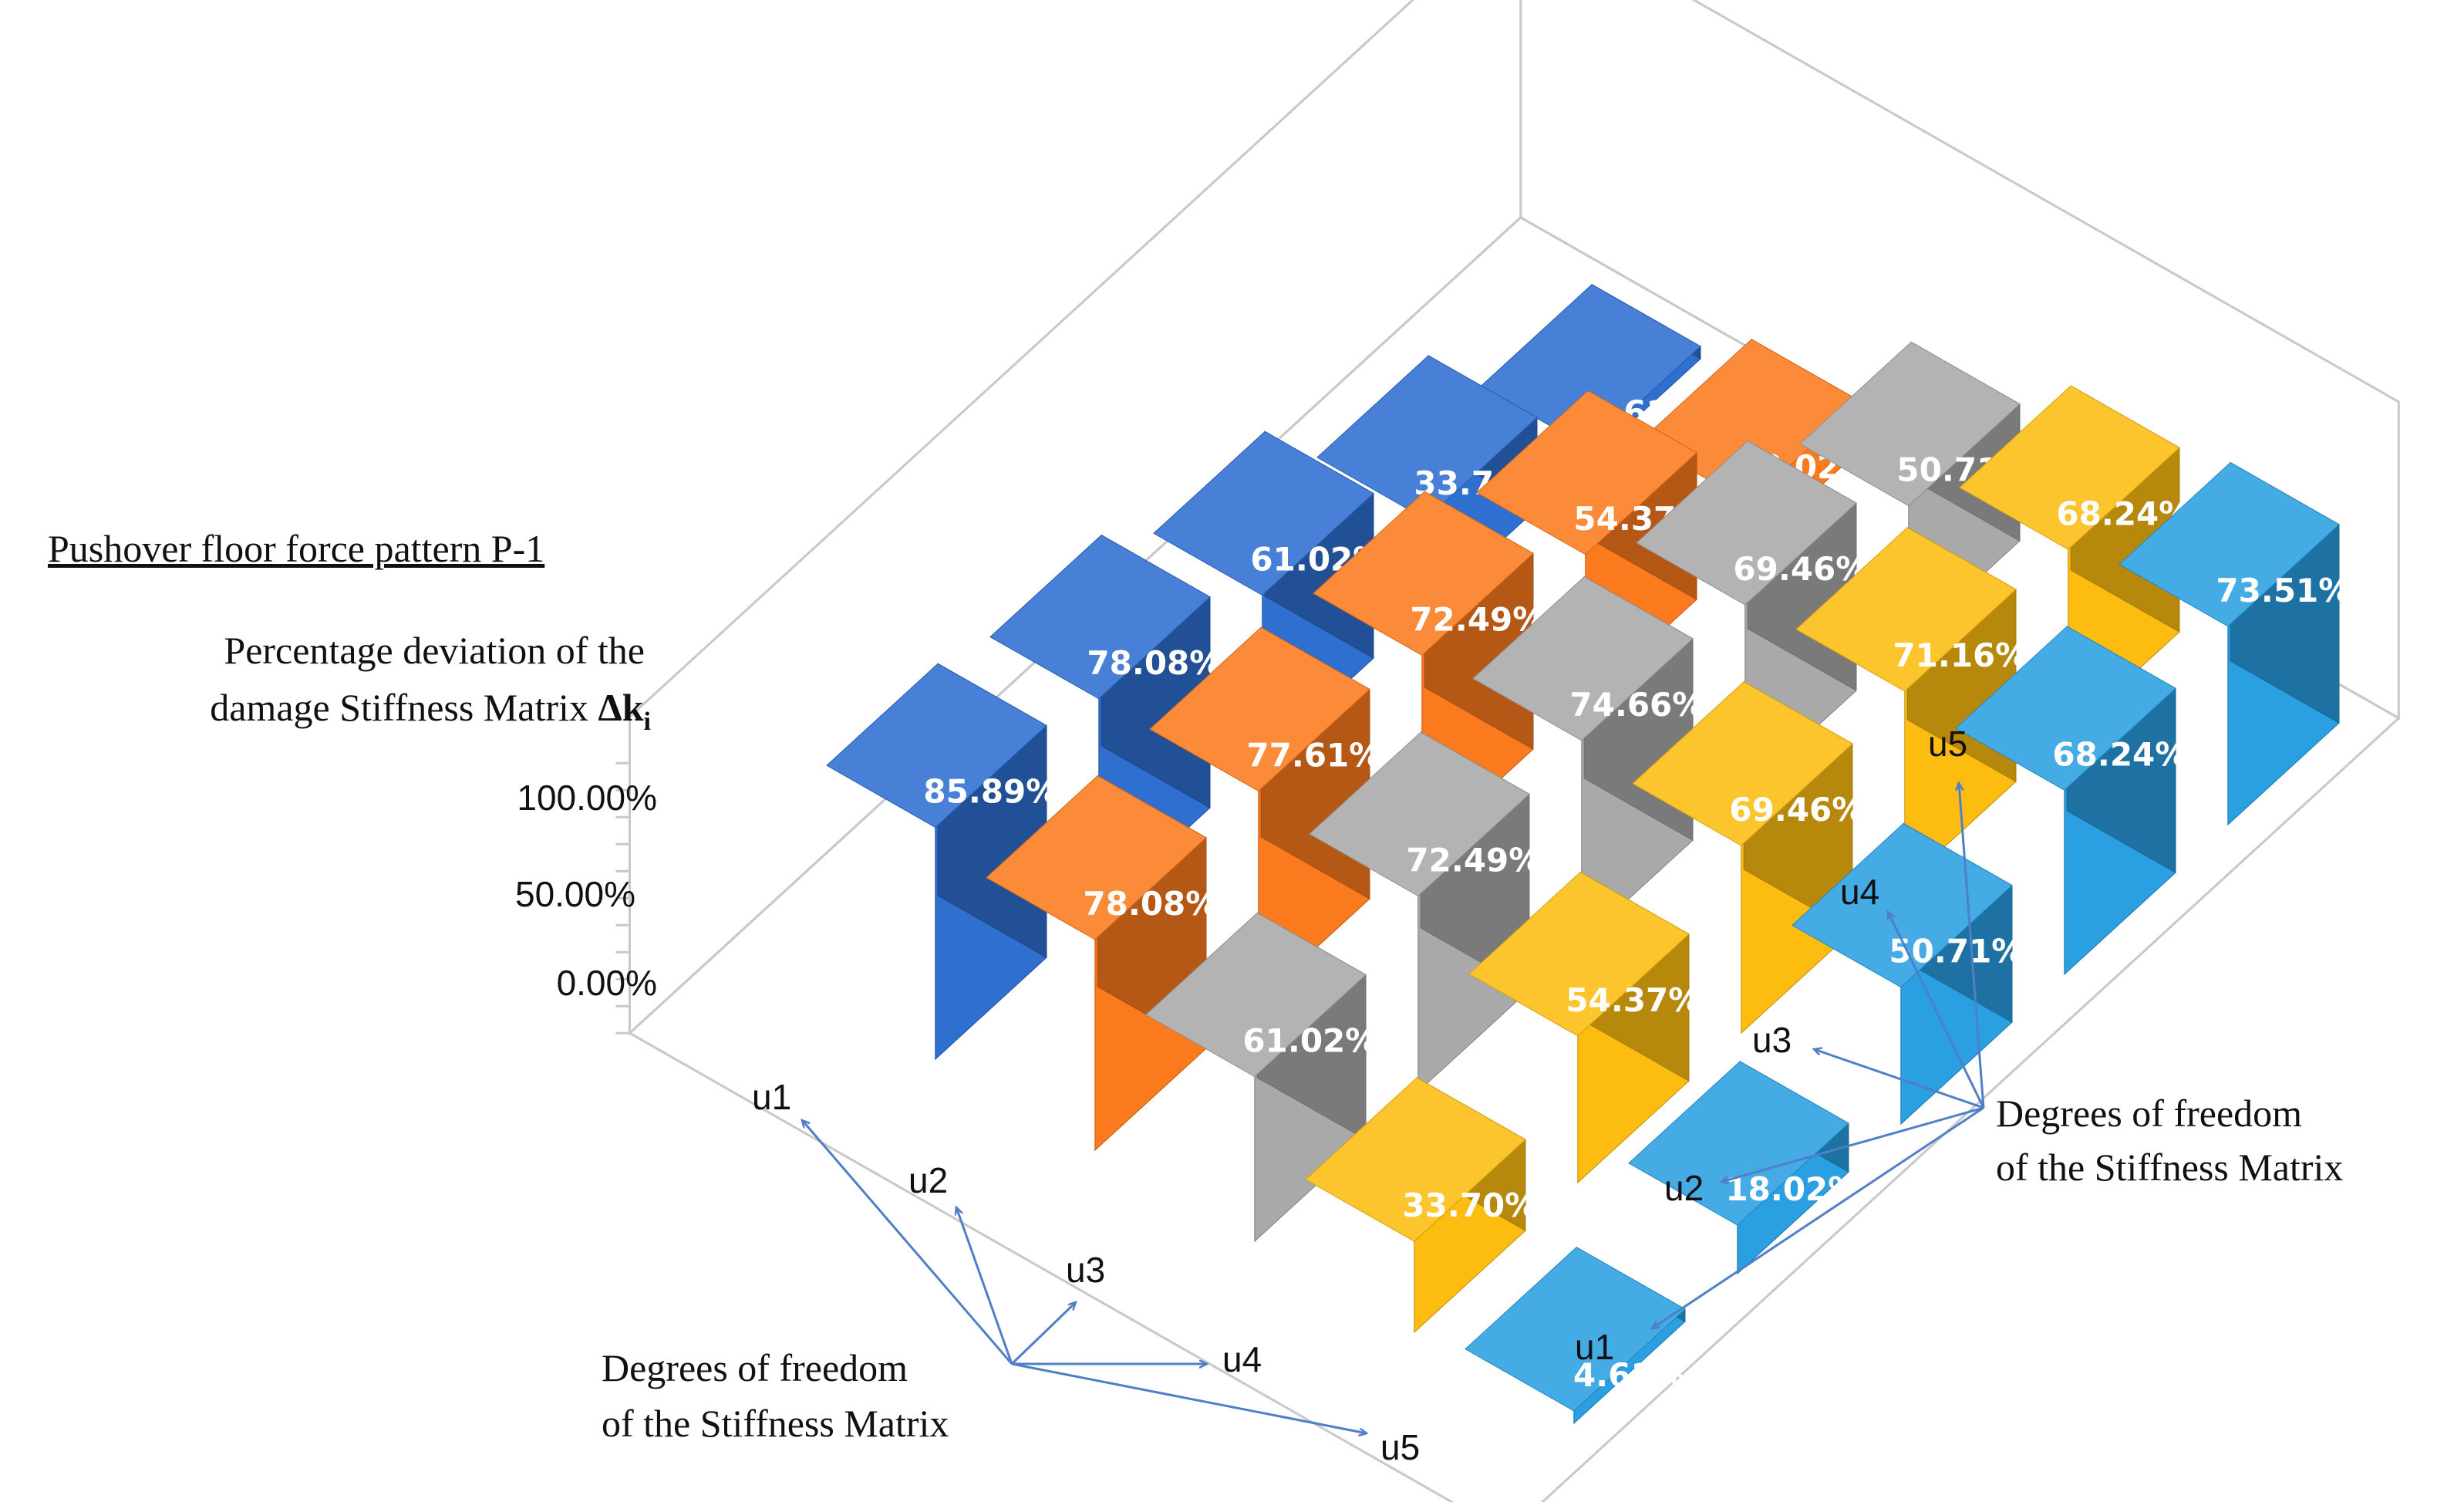 The height and width of the screenshot is (1502, 2464). What do you see at coordinates (775, 1423) in the screenshot?
I see `row-axis-title-line2: of the Stiffness Matrix` at bounding box center [775, 1423].